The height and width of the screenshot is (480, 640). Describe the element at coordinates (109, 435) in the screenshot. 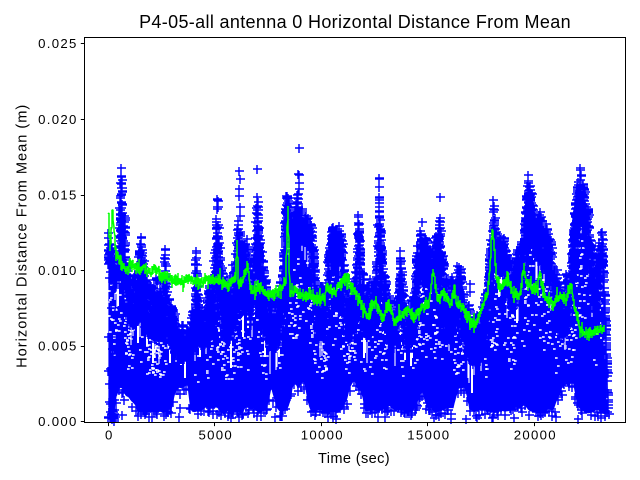

I see `svg-text: 0` at that location.